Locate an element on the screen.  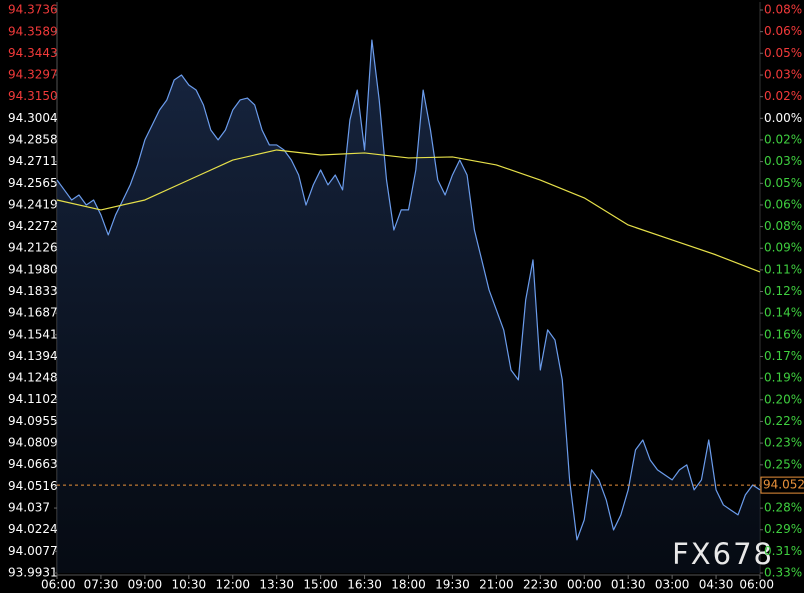
x-tick-label: 01:30 is located at coordinates (628, 585).